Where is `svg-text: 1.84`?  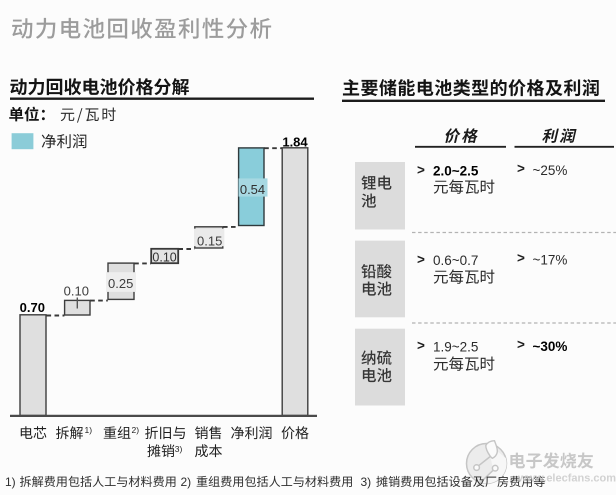 svg-text: 1.84 is located at coordinates (295, 142).